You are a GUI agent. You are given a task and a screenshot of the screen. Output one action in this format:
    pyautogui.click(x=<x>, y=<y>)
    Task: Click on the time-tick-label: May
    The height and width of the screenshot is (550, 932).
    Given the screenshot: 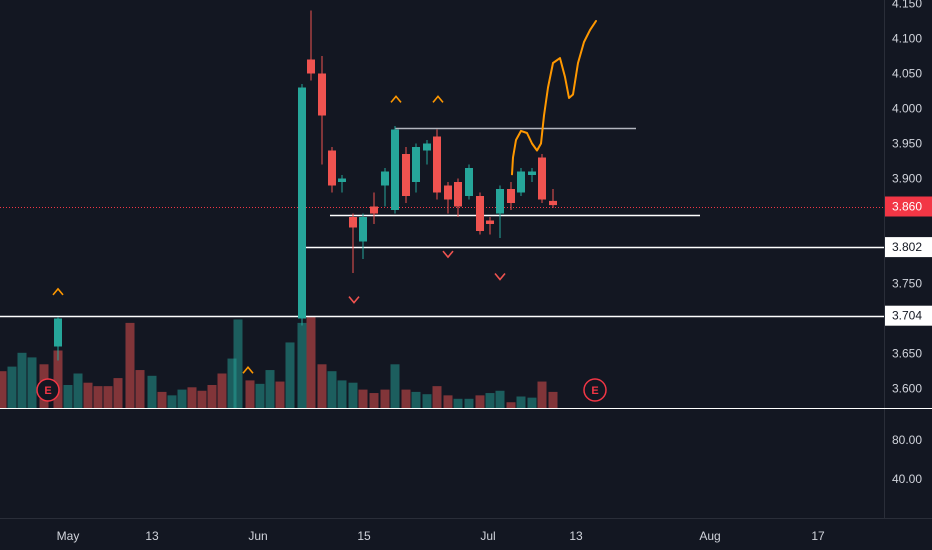 What is the action you would take?
    pyautogui.click(x=68, y=536)
    